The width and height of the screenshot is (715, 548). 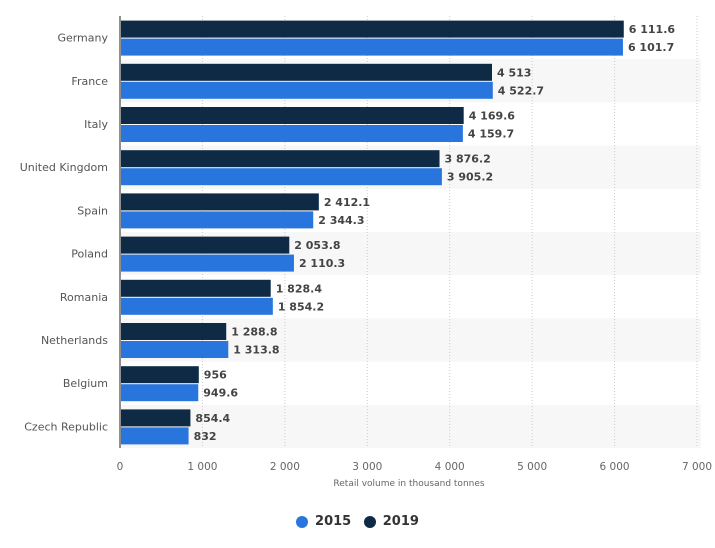 What do you see at coordinates (450, 467) in the screenshot?
I see `x-tick-label: 4 000` at bounding box center [450, 467].